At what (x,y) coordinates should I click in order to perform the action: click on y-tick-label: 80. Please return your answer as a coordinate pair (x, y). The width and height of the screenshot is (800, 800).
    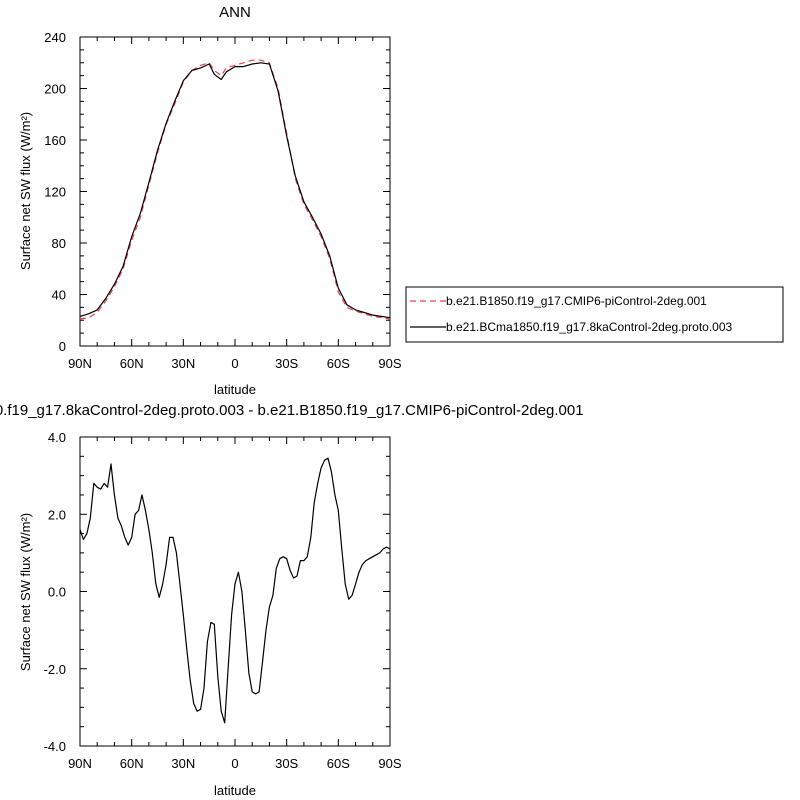
    Looking at the image, I should click on (59, 243).